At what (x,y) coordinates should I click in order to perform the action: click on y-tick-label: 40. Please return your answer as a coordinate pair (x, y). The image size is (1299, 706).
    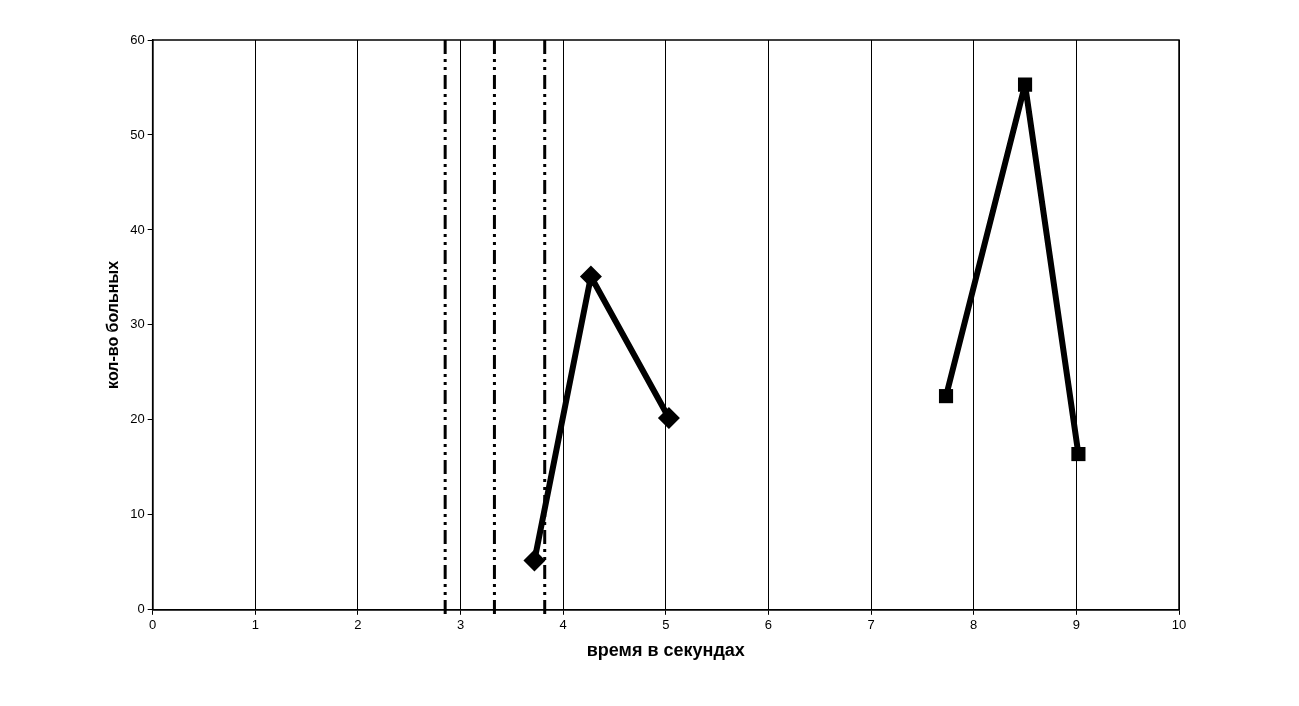
    Looking at the image, I should click on (137, 229).